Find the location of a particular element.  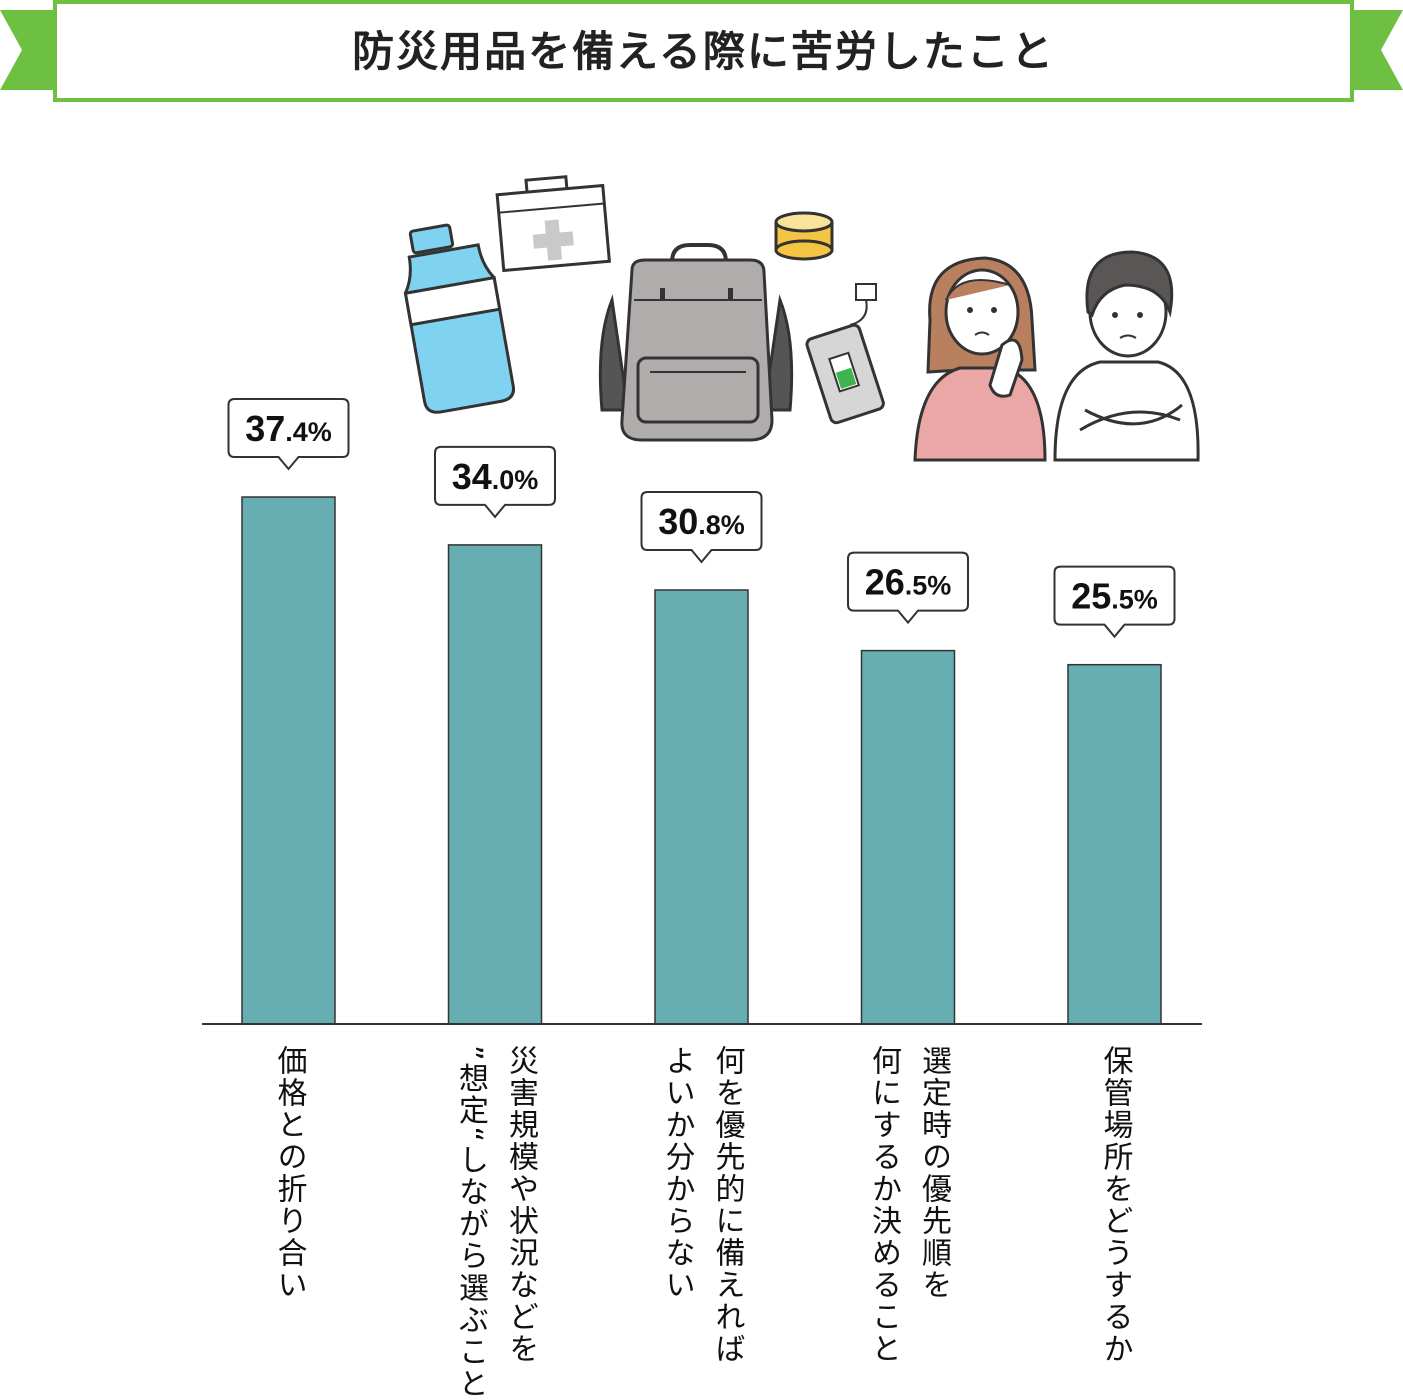

value-integer: 25 is located at coordinates (1091, 596).